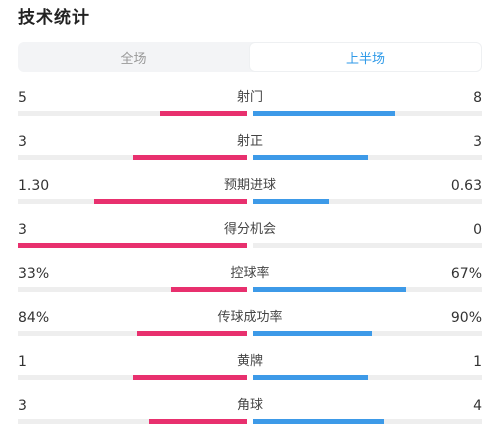 The image size is (500, 440). What do you see at coordinates (34, 186) in the screenshot?
I see `home-value: 1.30` at bounding box center [34, 186].